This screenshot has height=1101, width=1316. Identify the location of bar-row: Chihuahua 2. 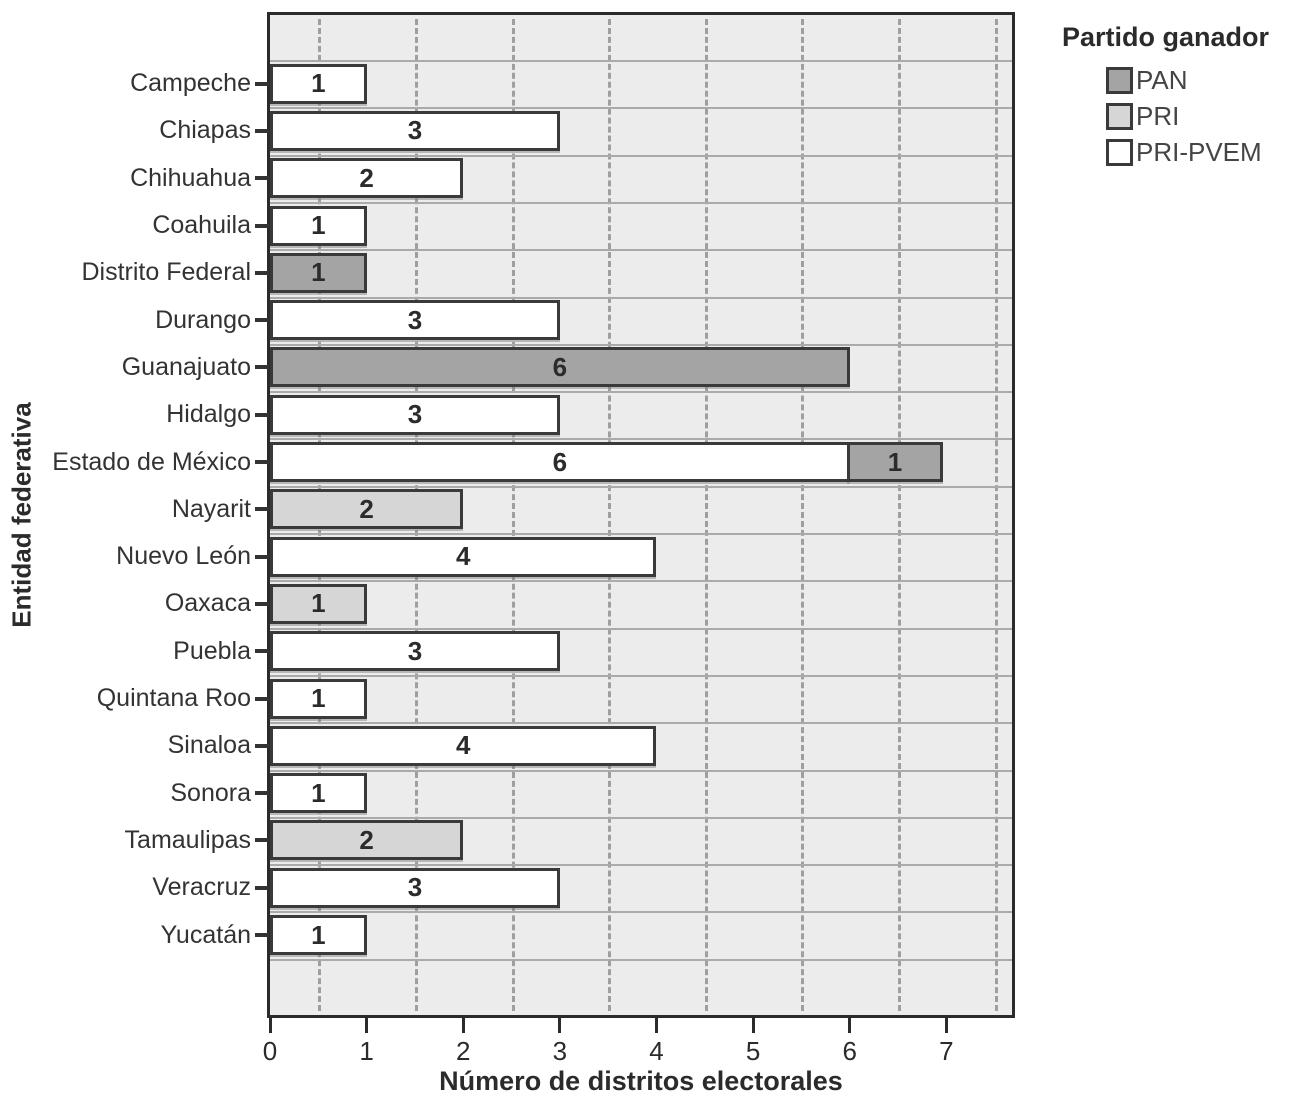
(571, 178).